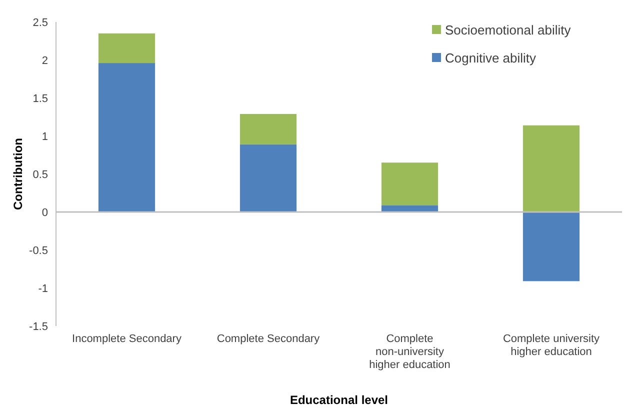 The height and width of the screenshot is (417, 640). What do you see at coordinates (45, 60) in the screenshot?
I see `y-tick-label: 2` at bounding box center [45, 60].